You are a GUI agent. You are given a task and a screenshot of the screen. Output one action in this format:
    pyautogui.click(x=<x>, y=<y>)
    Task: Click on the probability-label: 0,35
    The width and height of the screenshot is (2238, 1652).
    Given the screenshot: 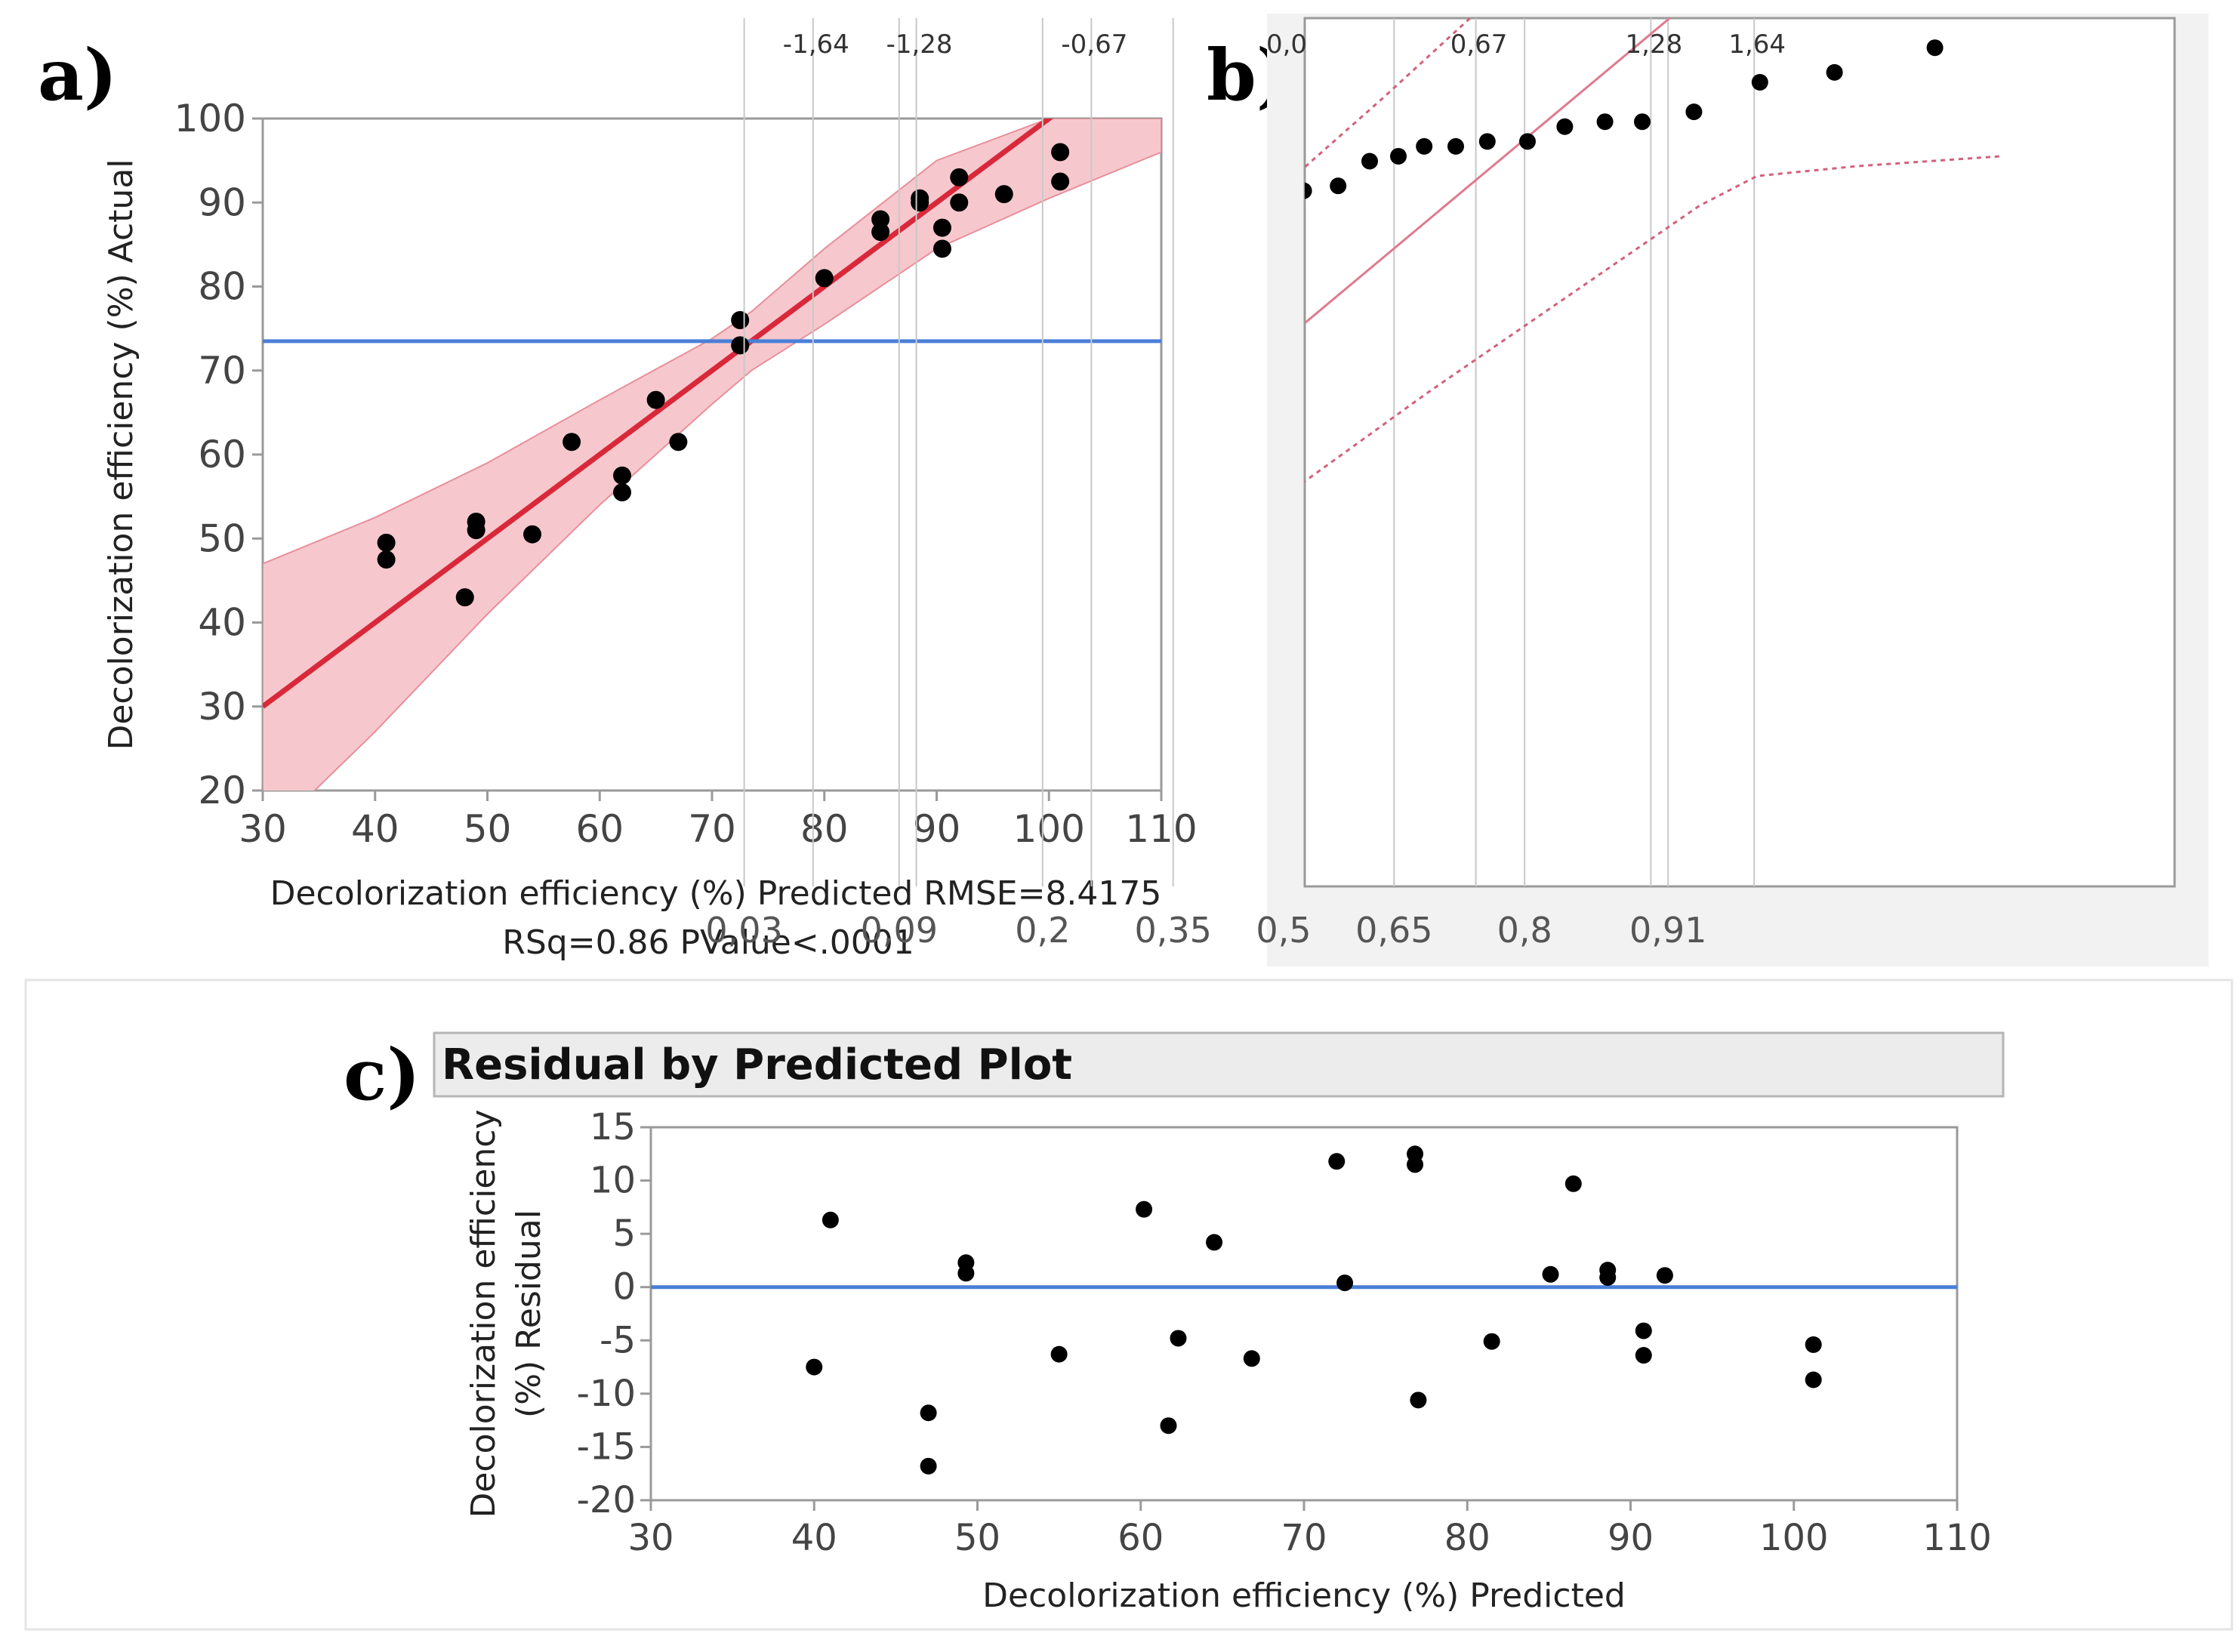 What is the action you would take?
    pyautogui.click(x=1172, y=930)
    